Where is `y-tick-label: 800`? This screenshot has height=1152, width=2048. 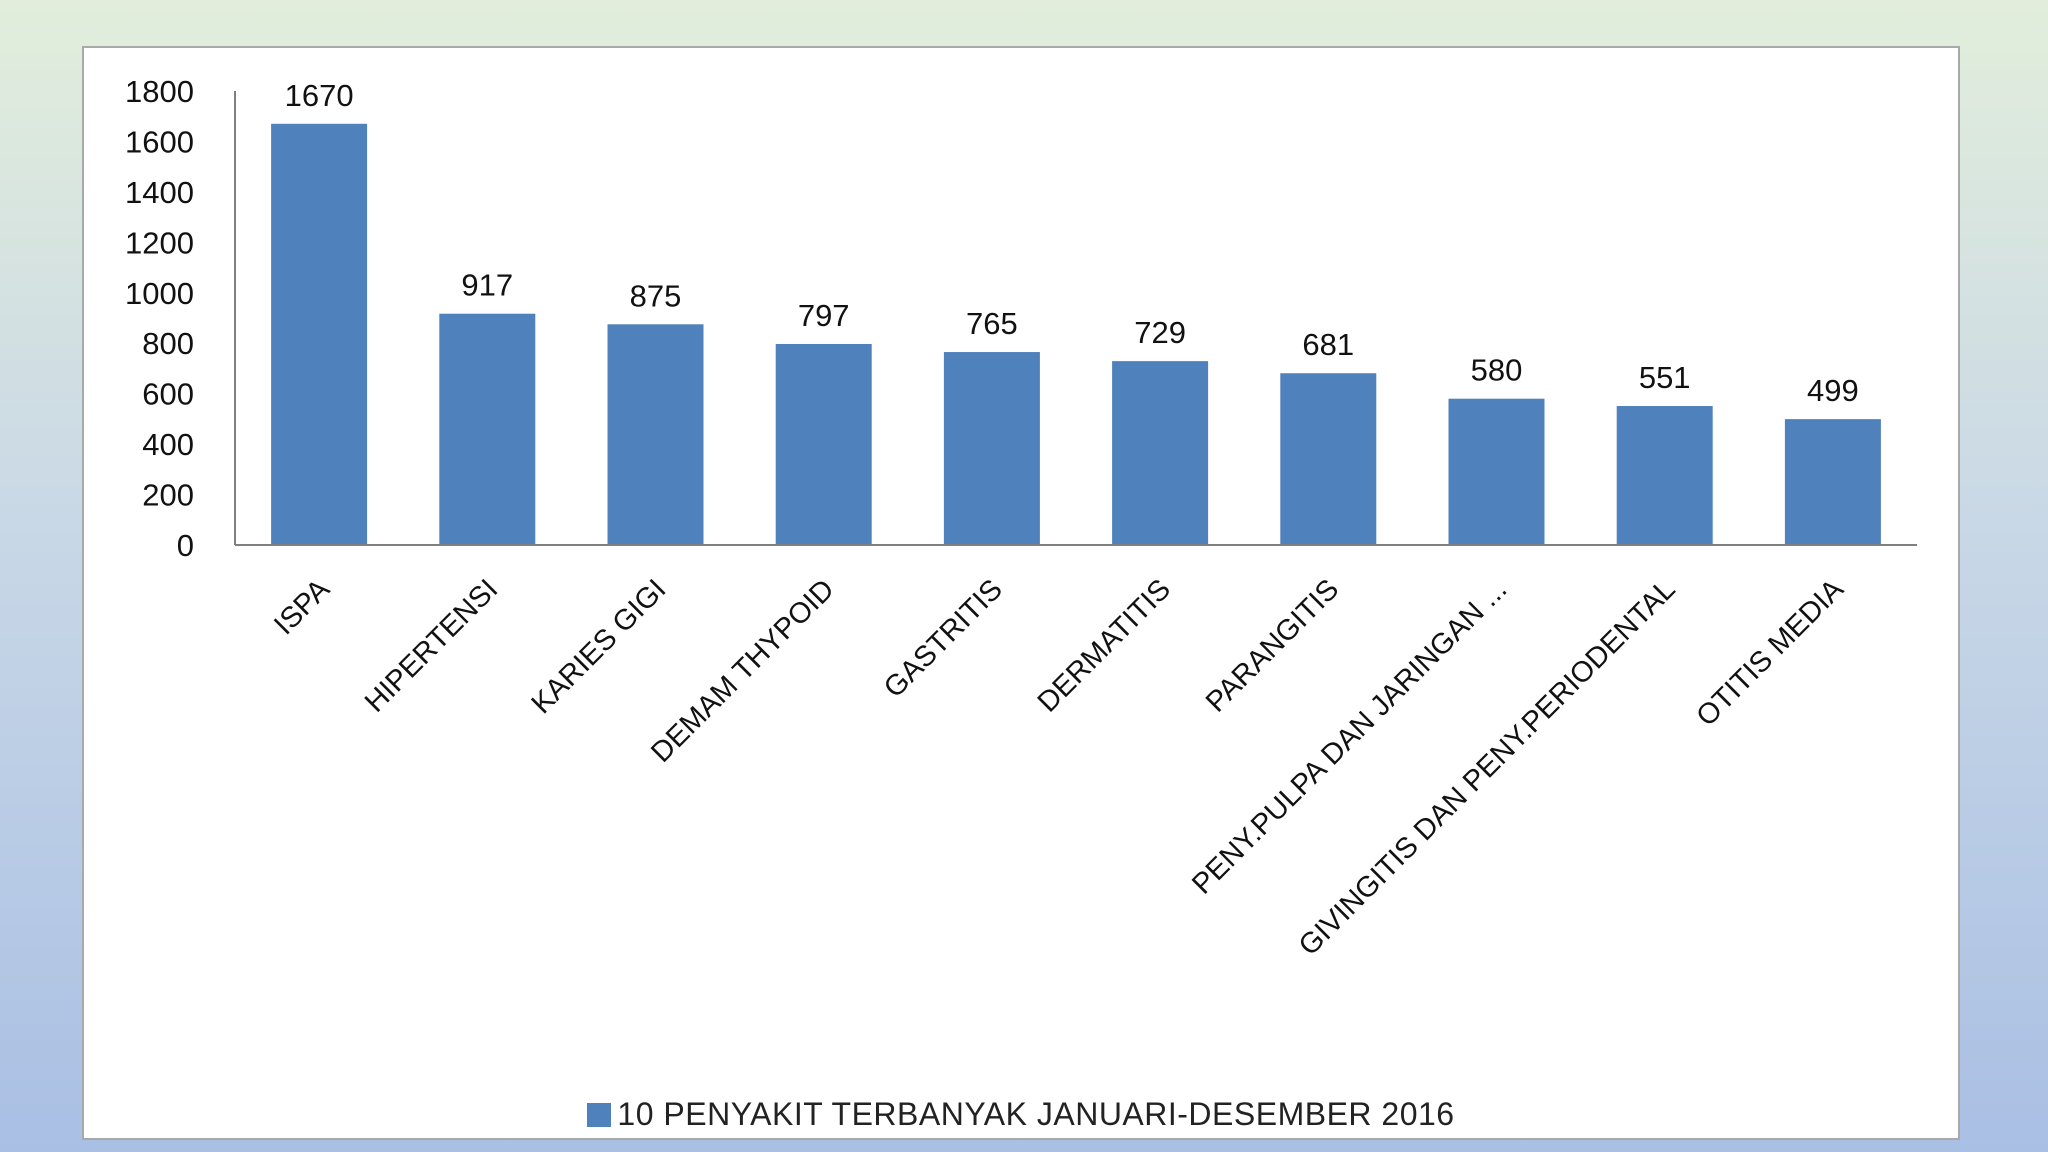
y-tick-label: 800 is located at coordinates (168, 343).